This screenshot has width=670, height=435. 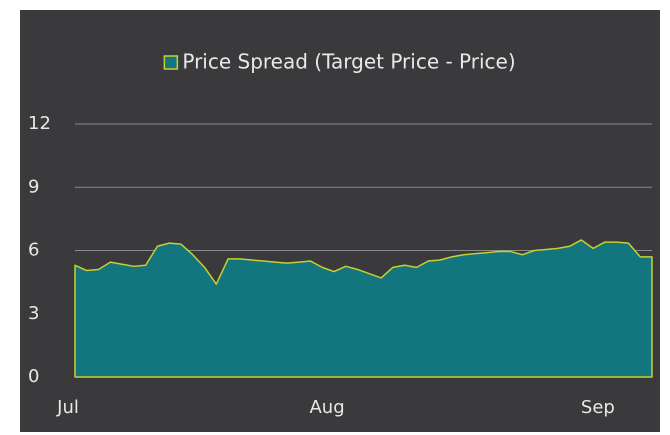 What do you see at coordinates (39, 123) in the screenshot?
I see `y-tick-label: 12` at bounding box center [39, 123].